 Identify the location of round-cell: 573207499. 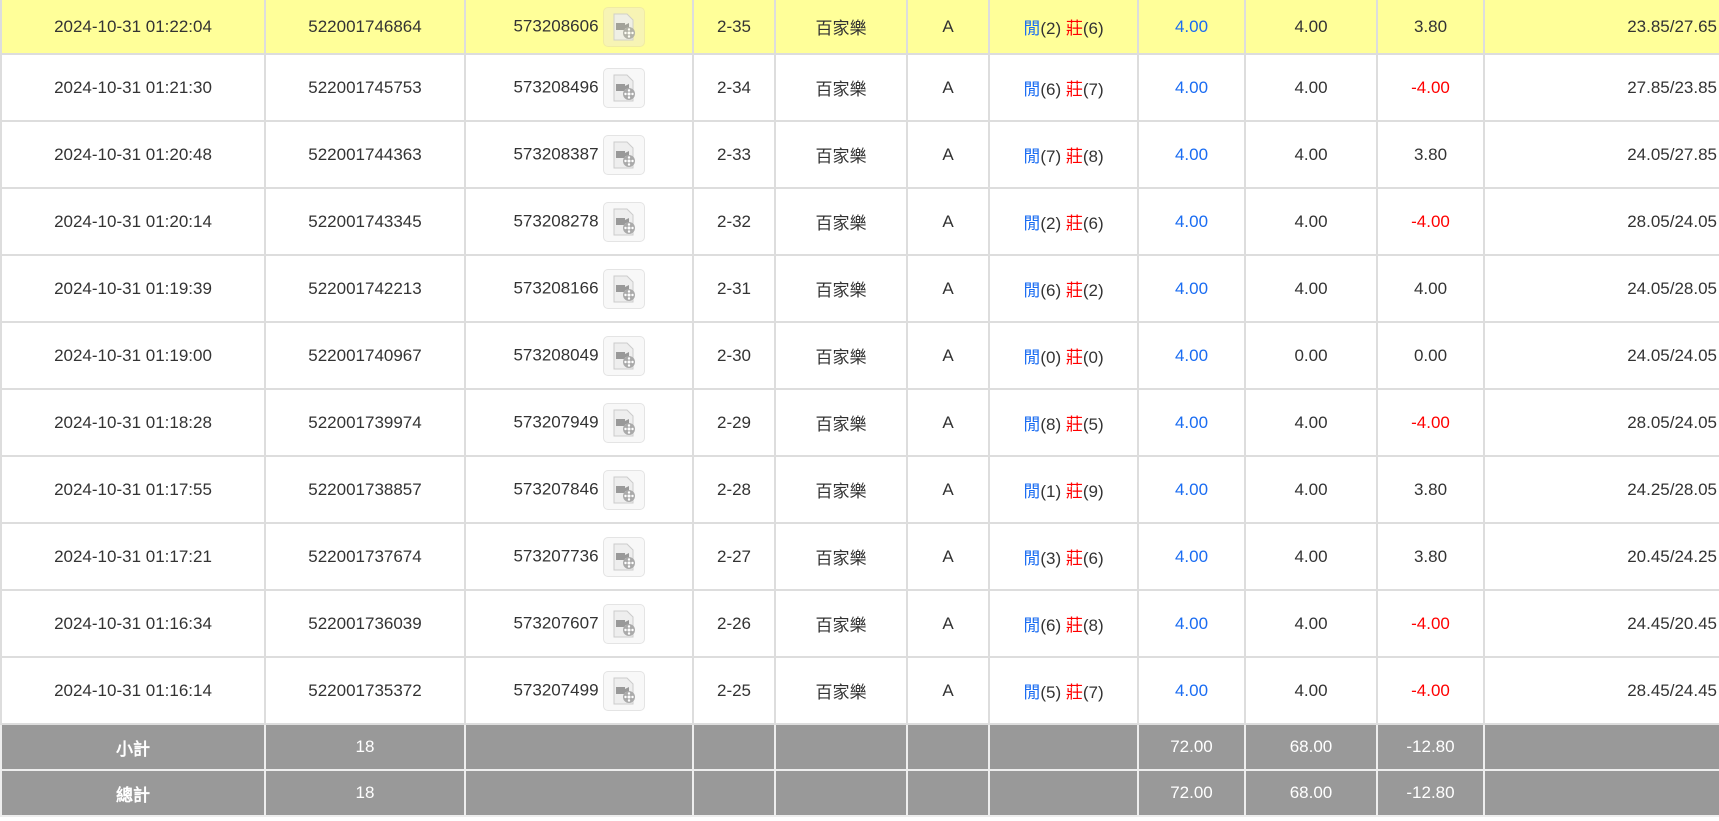
(579, 690).